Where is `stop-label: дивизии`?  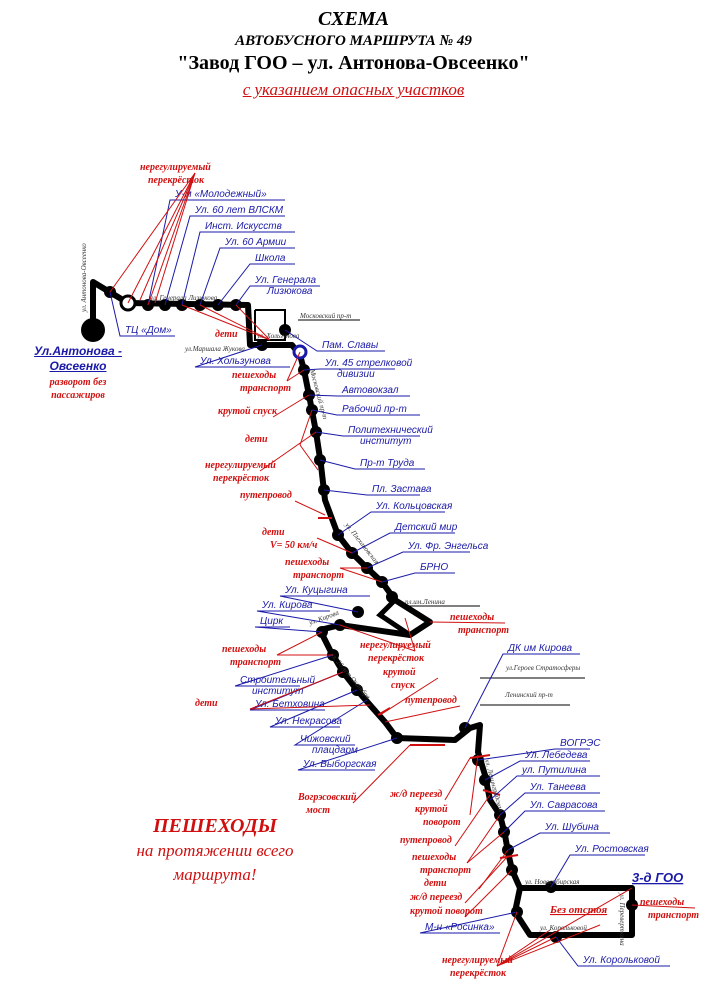
stop-label: дивизии is located at coordinates (356, 374).